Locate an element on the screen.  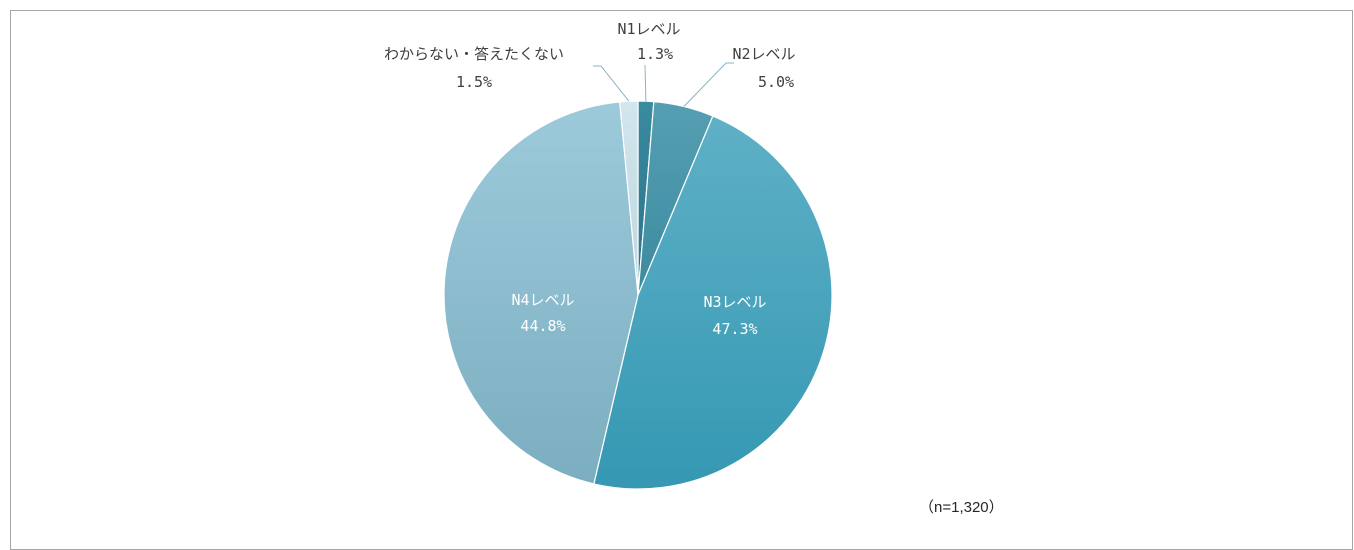
slice-label-unknown-name: わからない・答えたくない is located at coordinates (474, 54).